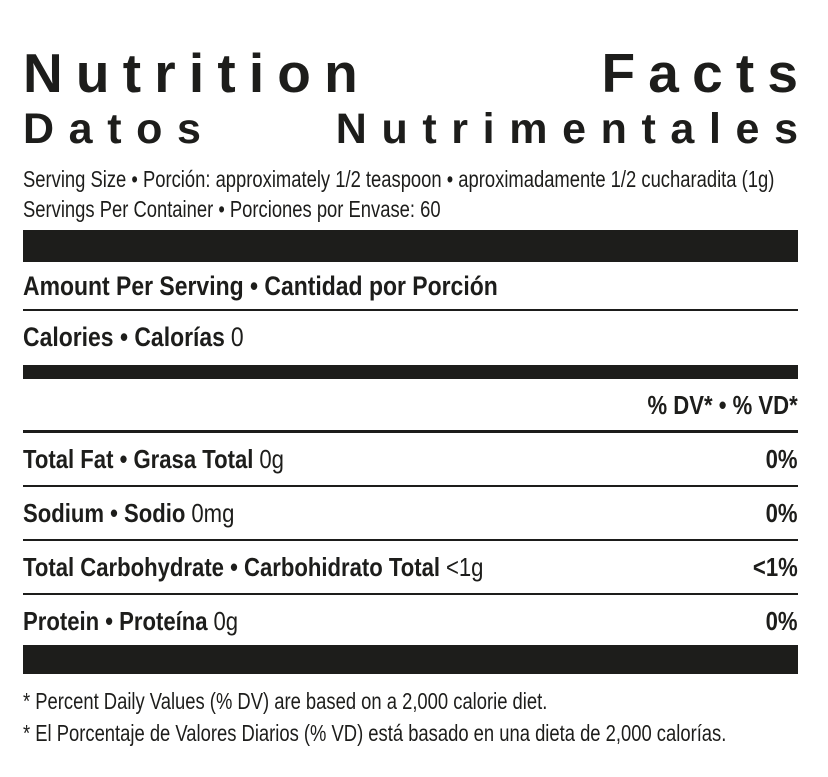 Image resolution: width=828 pixels, height=777 pixels. What do you see at coordinates (410, 372) in the screenshot?
I see `divider-bar-middle` at bounding box center [410, 372].